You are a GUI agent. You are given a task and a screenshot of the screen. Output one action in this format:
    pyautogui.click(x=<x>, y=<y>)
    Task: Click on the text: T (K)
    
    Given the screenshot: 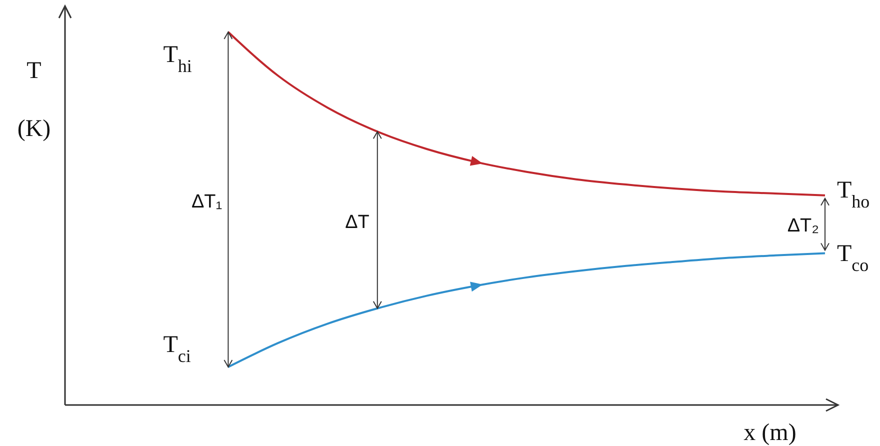 What is the action you would take?
    pyautogui.click(x=34, y=100)
    